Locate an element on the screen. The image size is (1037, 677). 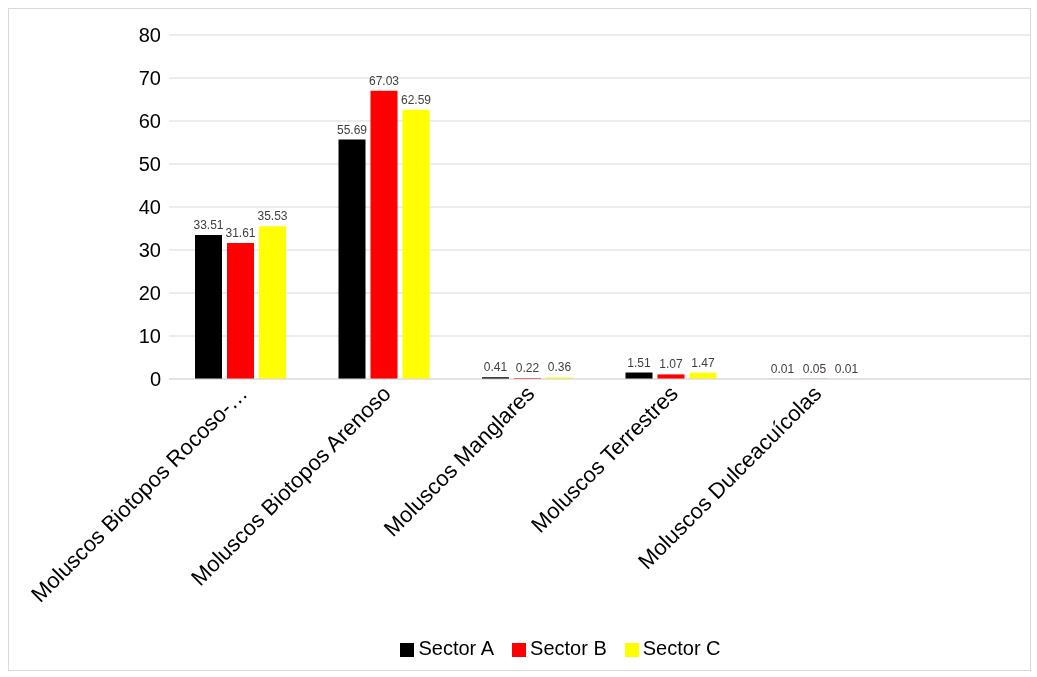
data-label: 67.03 is located at coordinates (384, 80).